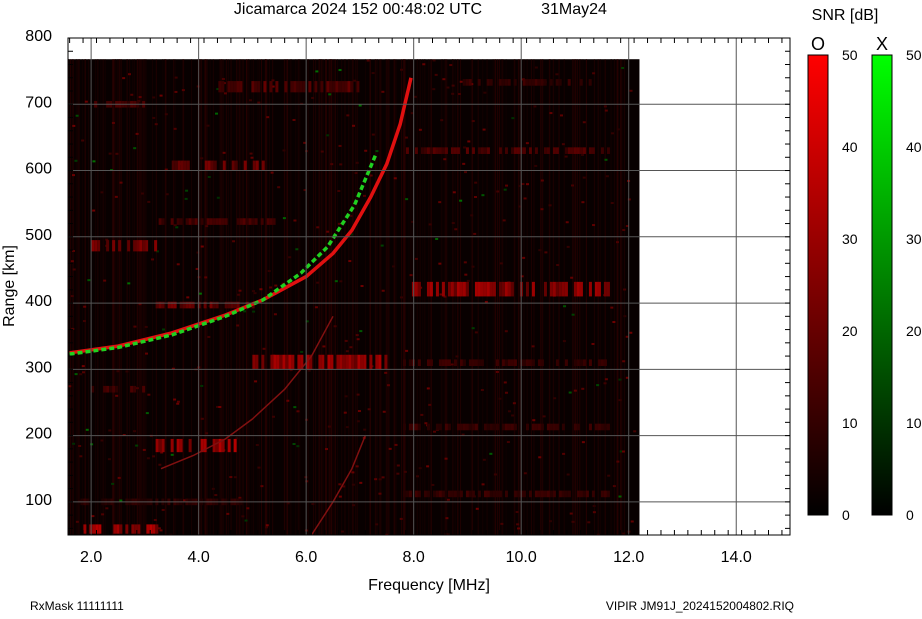 The width and height of the screenshot is (922, 619). Describe the element at coordinates (77, 606) in the screenshot. I see `footer-rxmask: RxMask 11111111` at that location.